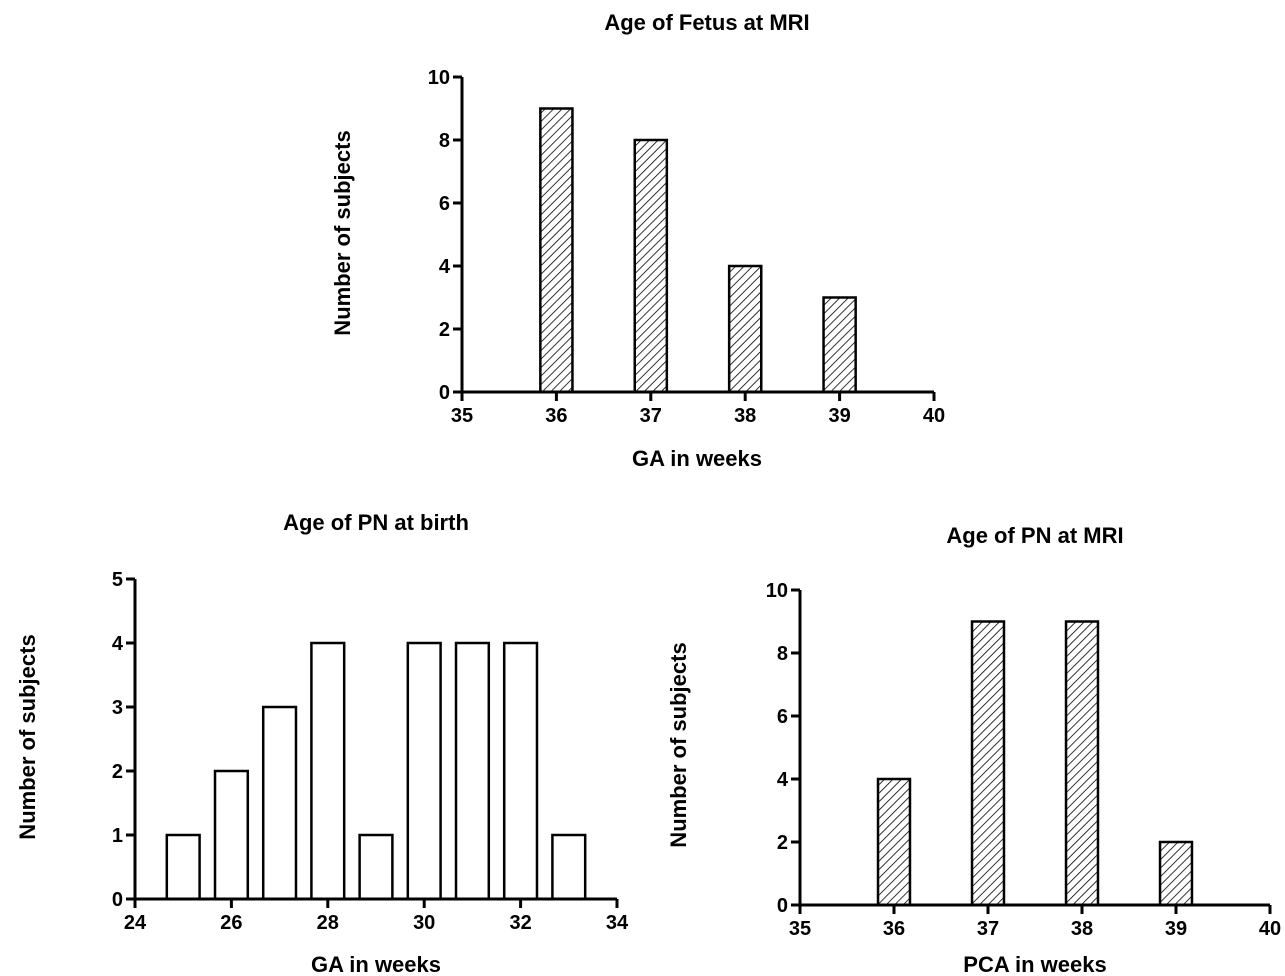  I want to click on y-tick-label: 3, so click(117, 708).